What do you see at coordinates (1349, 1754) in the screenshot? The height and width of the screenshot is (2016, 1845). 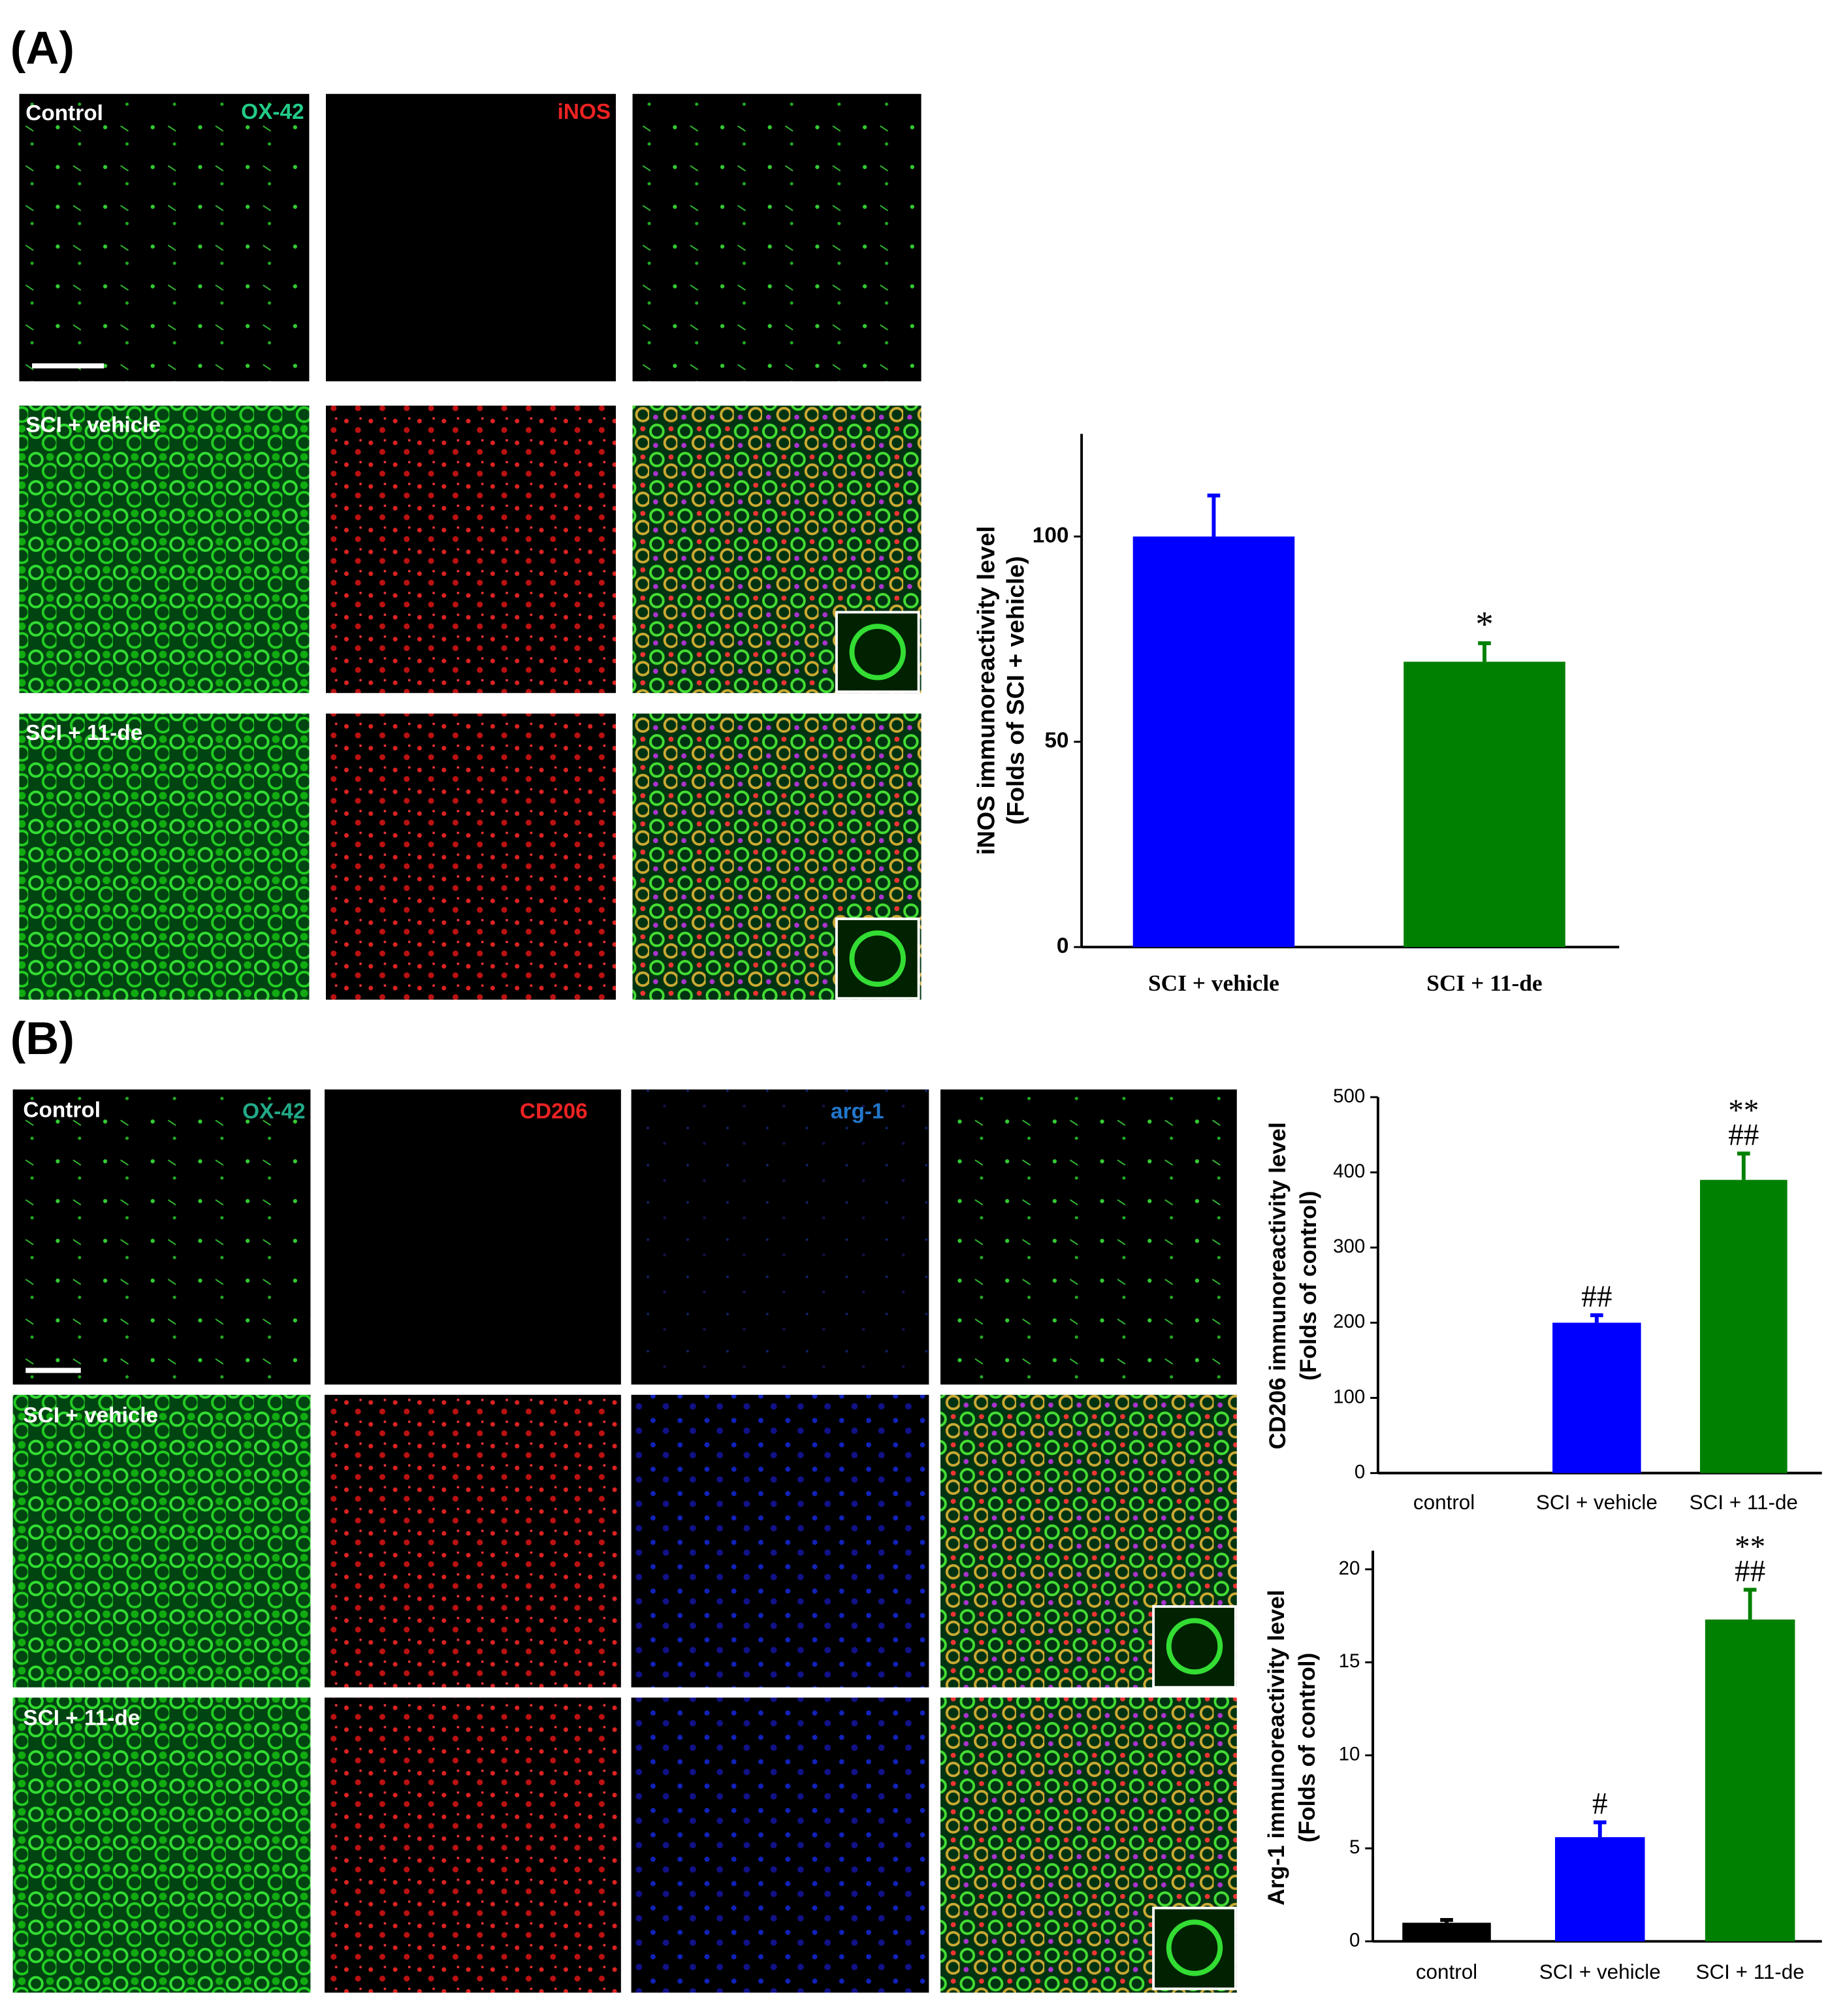 I see `y-tick-label: 10` at bounding box center [1349, 1754].